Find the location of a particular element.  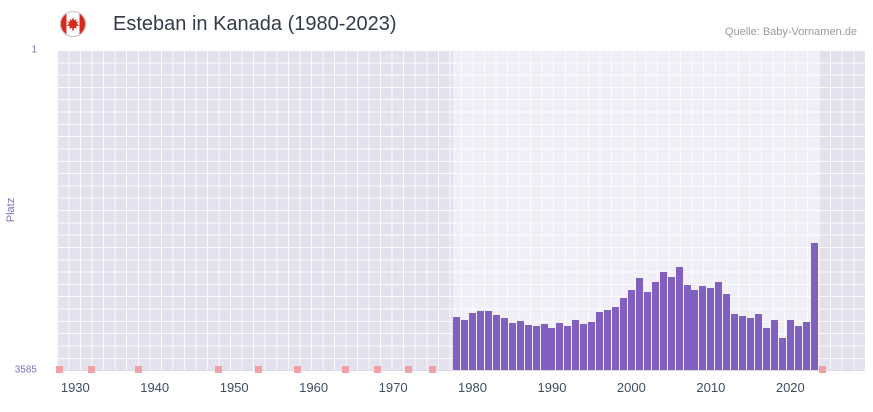

rare-year-marker-1953 is located at coordinates (258, 369).